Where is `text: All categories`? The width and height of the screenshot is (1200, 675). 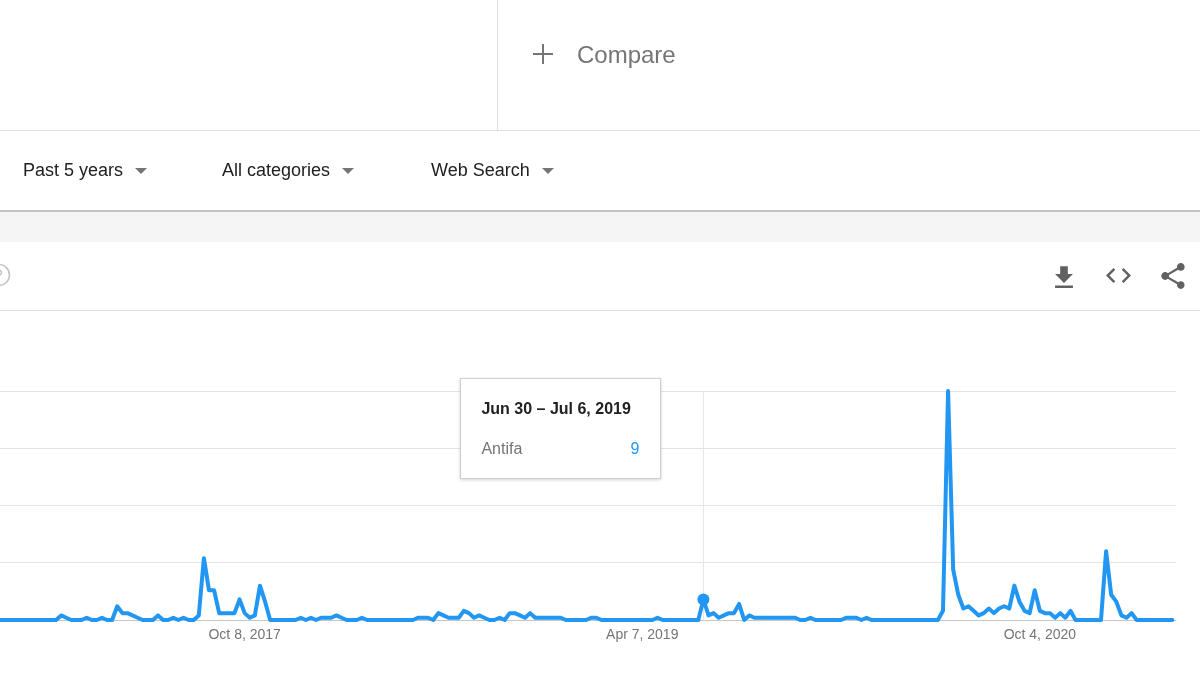
text: All categories is located at coordinates (276, 171).